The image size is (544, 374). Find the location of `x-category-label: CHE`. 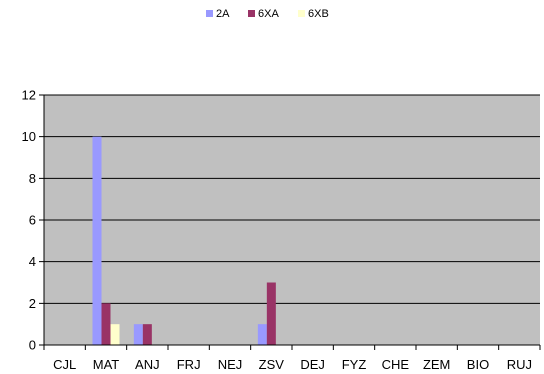

x-category-label: CHE is located at coordinates (396, 364).